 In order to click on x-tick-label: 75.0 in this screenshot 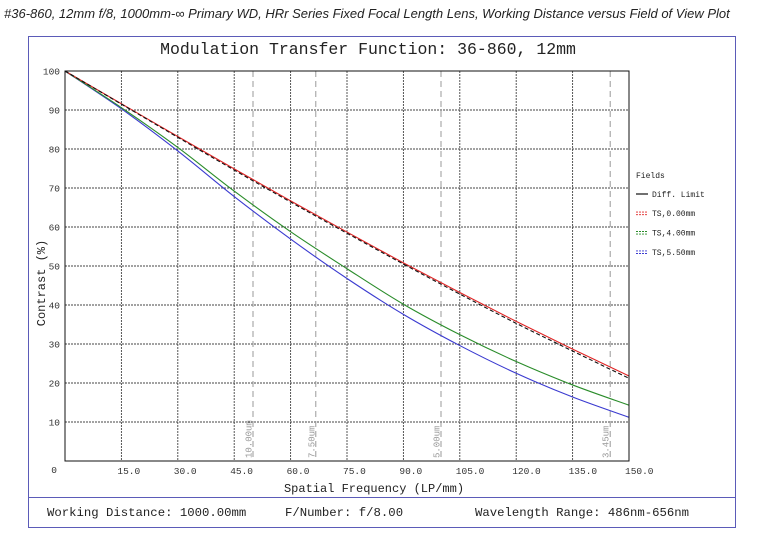, I will do `click(354, 471)`.